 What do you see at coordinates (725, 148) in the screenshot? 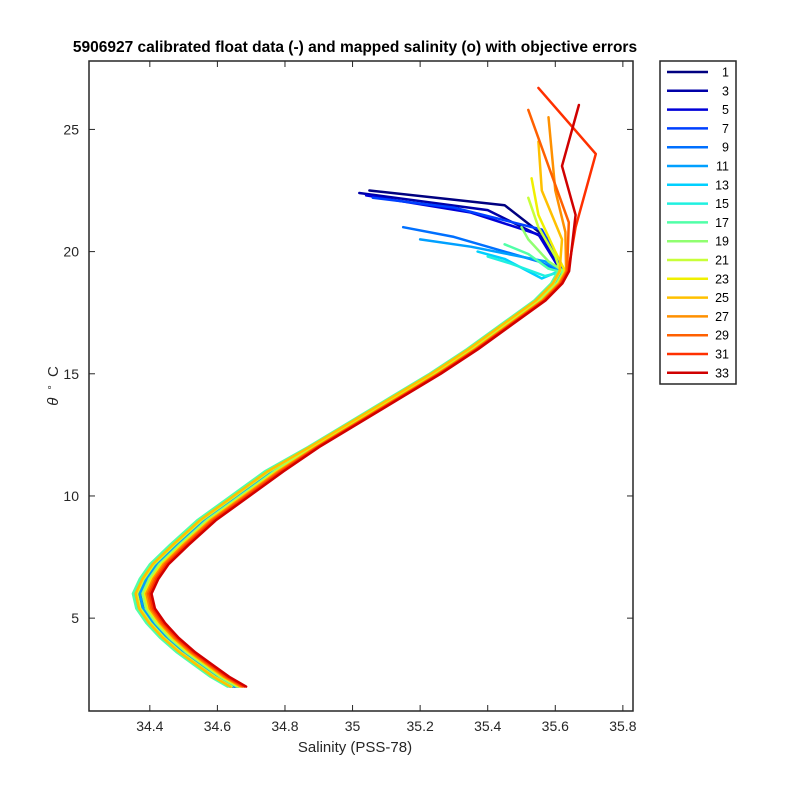
I see `legend-label: 9` at bounding box center [725, 148].